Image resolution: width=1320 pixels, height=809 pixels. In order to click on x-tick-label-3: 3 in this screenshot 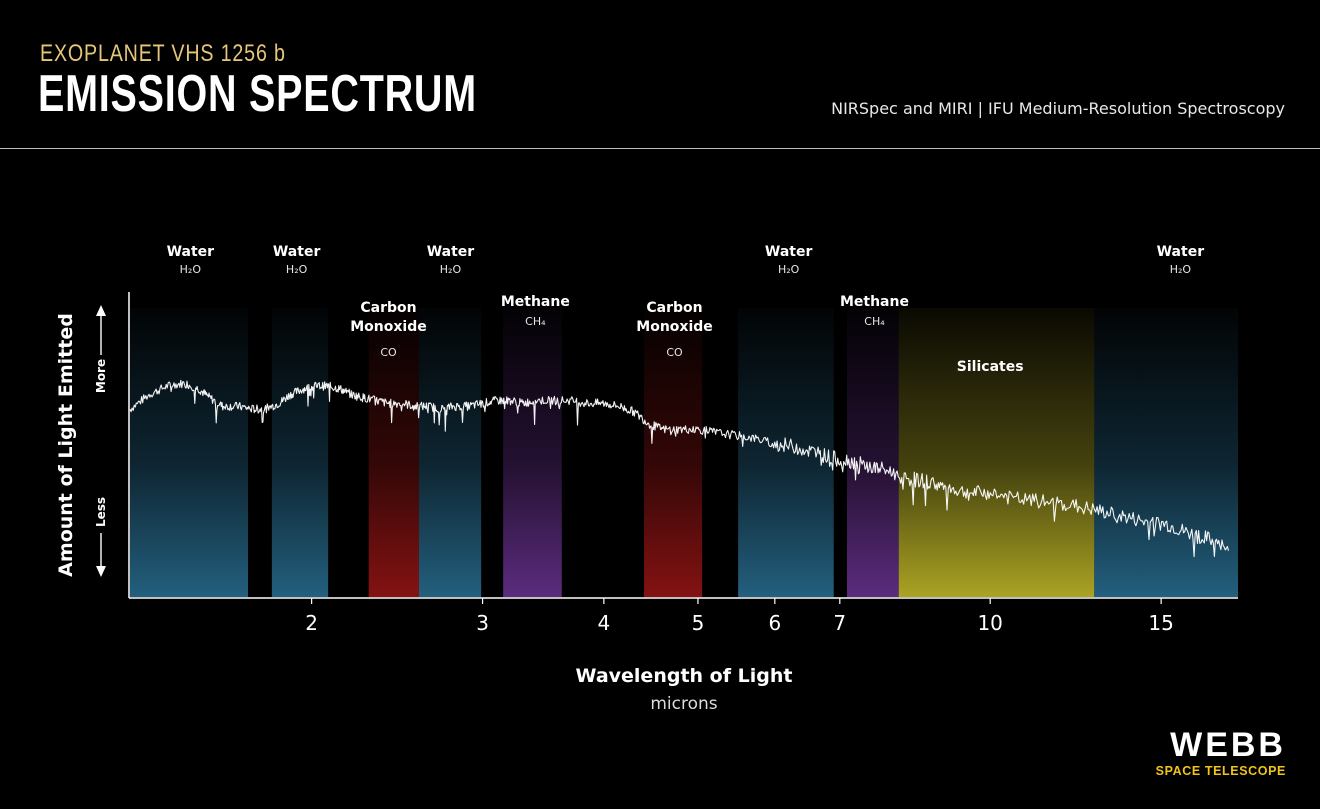, I will do `click(482, 623)`.